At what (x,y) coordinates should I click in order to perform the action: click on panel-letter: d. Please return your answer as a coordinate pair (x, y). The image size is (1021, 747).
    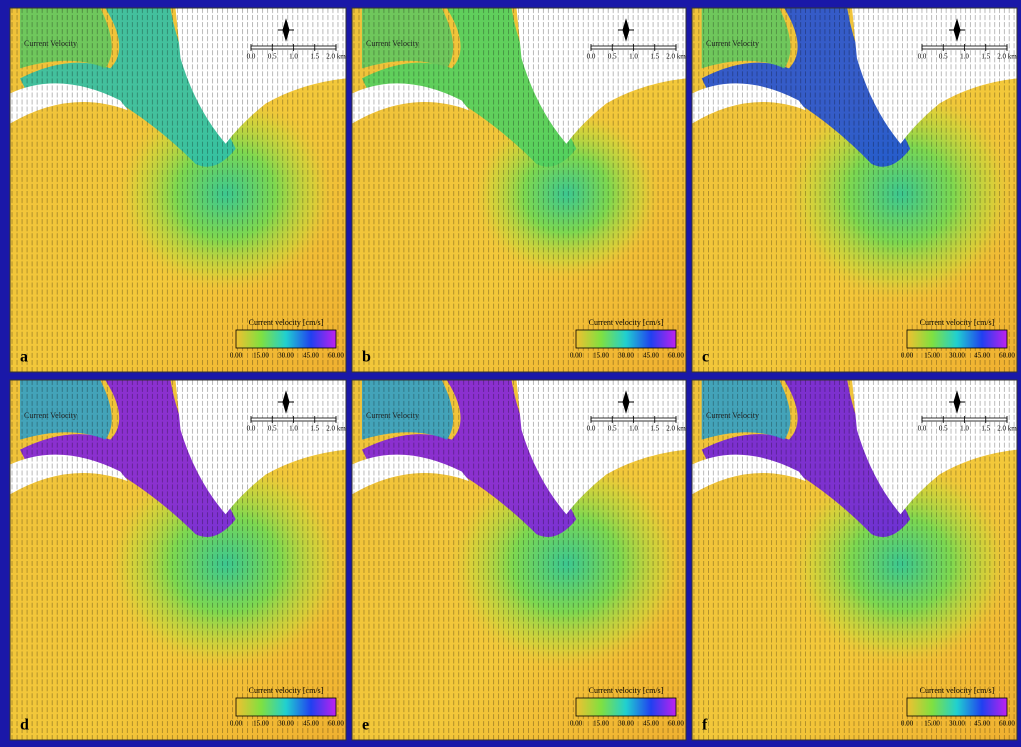
    Looking at the image, I should click on (24, 725).